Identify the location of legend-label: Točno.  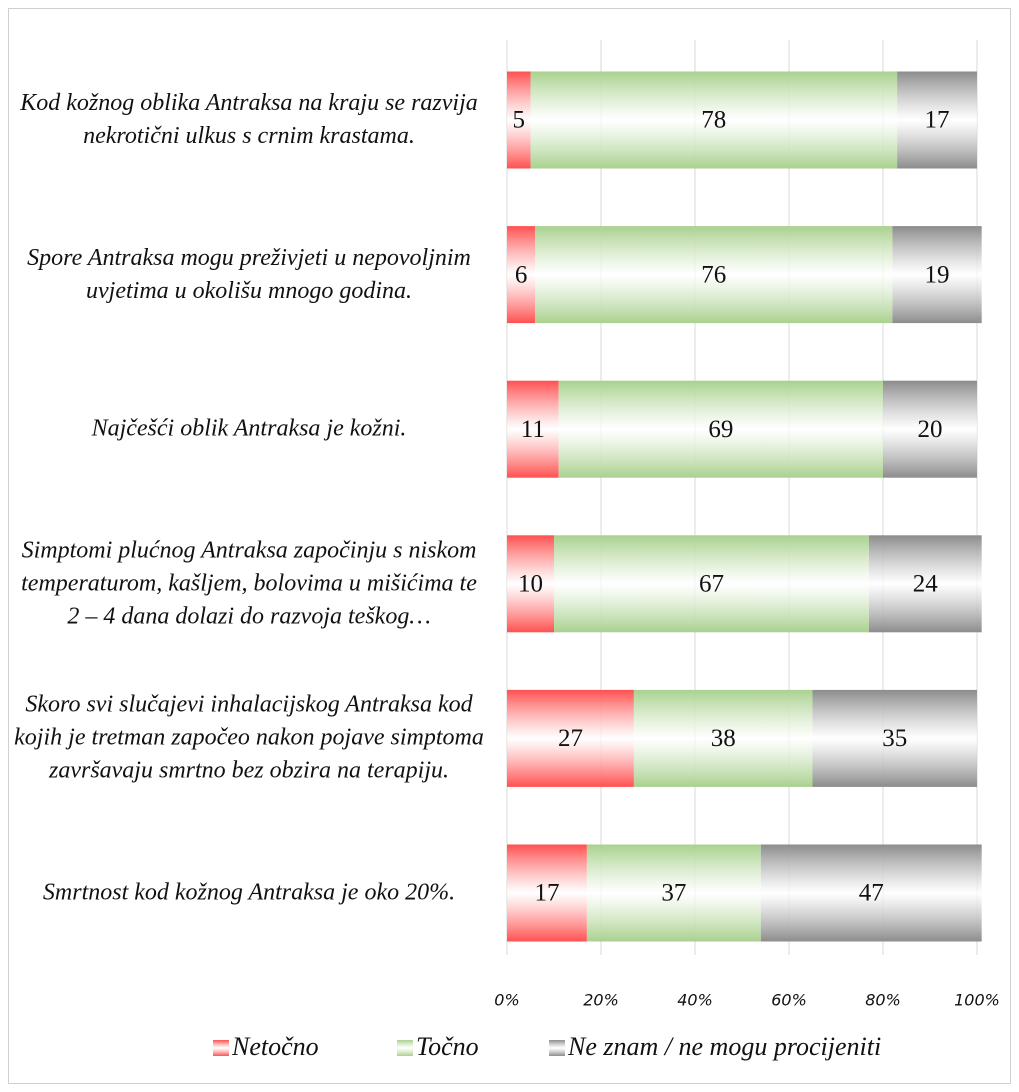
(447, 1046).